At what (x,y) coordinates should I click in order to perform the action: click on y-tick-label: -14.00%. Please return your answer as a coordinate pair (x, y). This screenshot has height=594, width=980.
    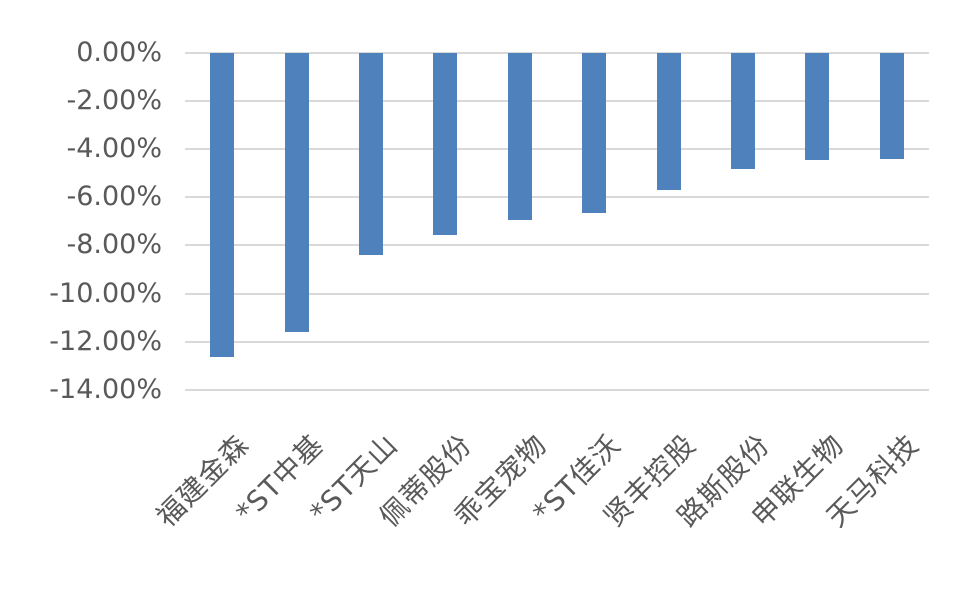
    Looking at the image, I should click on (105, 389).